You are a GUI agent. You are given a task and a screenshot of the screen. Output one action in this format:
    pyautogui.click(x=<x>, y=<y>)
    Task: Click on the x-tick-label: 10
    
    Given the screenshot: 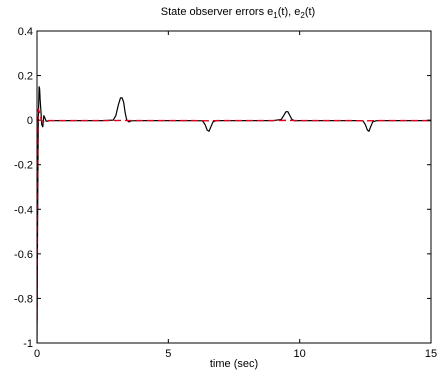 What is the action you would take?
    pyautogui.click(x=300, y=354)
    